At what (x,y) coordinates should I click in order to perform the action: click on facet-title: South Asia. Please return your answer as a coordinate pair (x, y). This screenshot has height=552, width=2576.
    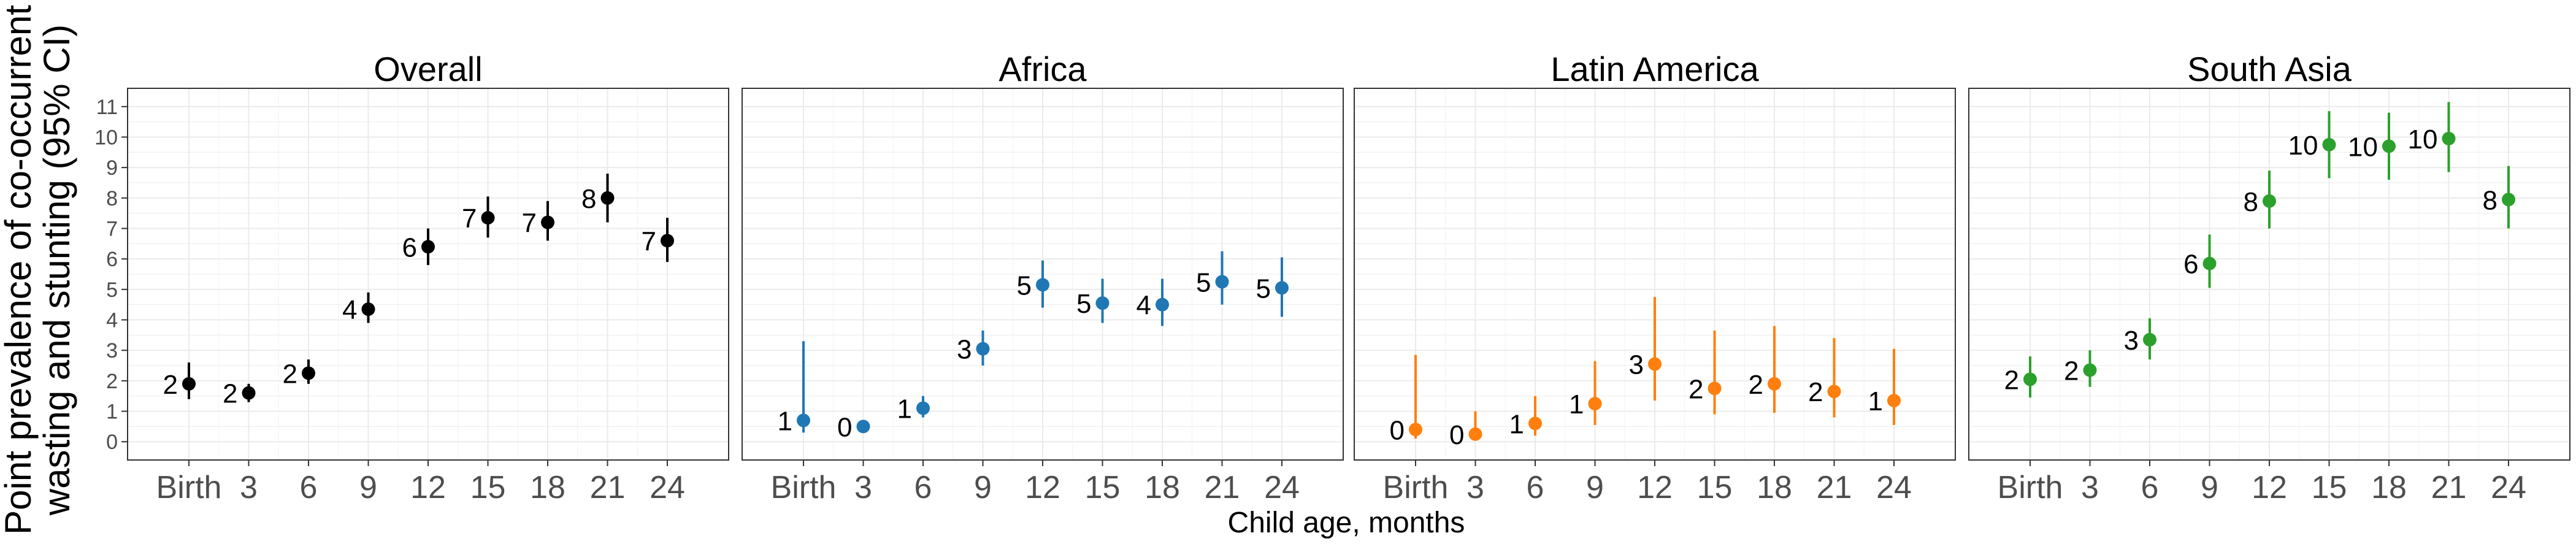
    Looking at the image, I should click on (2269, 69).